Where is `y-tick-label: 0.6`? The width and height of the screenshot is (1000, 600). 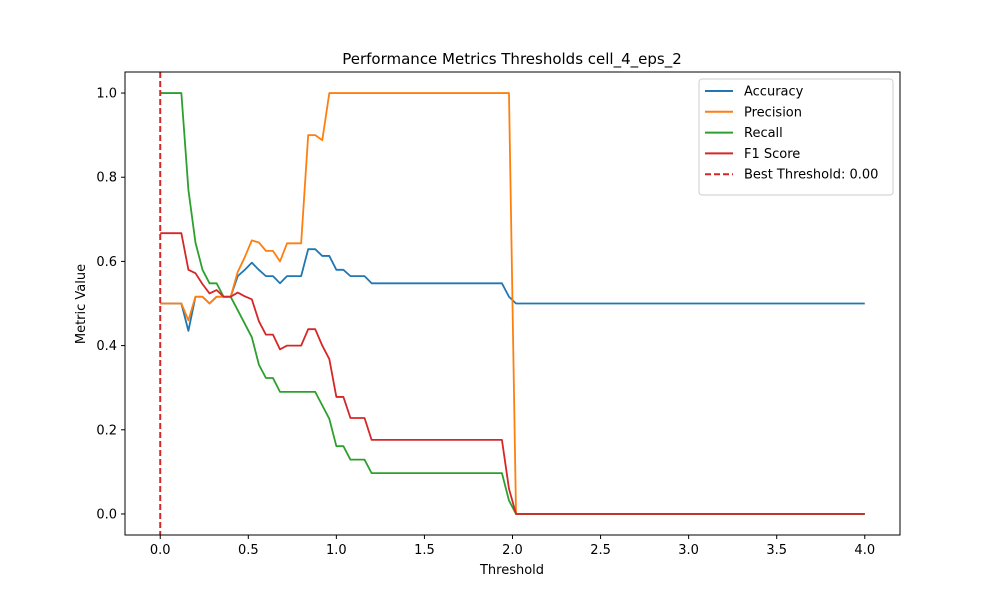 y-tick-label: 0.6 is located at coordinates (106, 262).